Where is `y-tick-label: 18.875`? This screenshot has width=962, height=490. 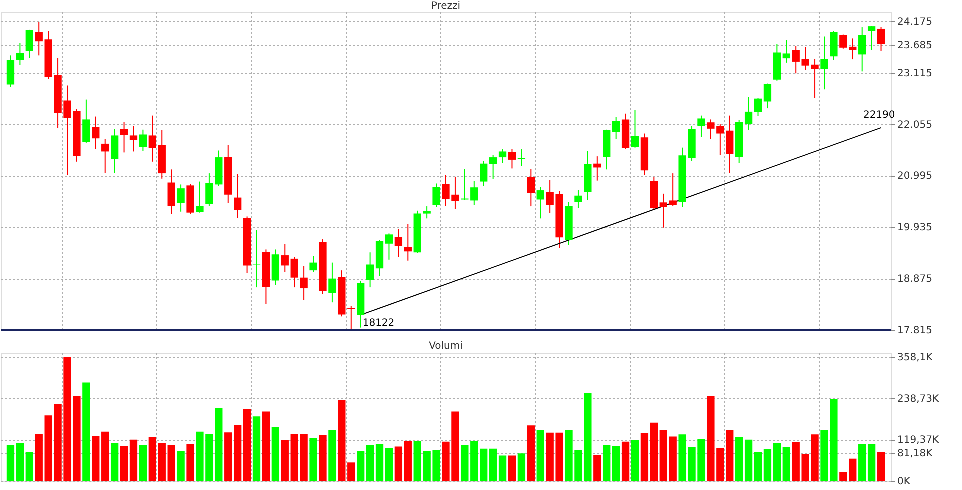 y-tick-label: 18.875 is located at coordinates (915, 280).